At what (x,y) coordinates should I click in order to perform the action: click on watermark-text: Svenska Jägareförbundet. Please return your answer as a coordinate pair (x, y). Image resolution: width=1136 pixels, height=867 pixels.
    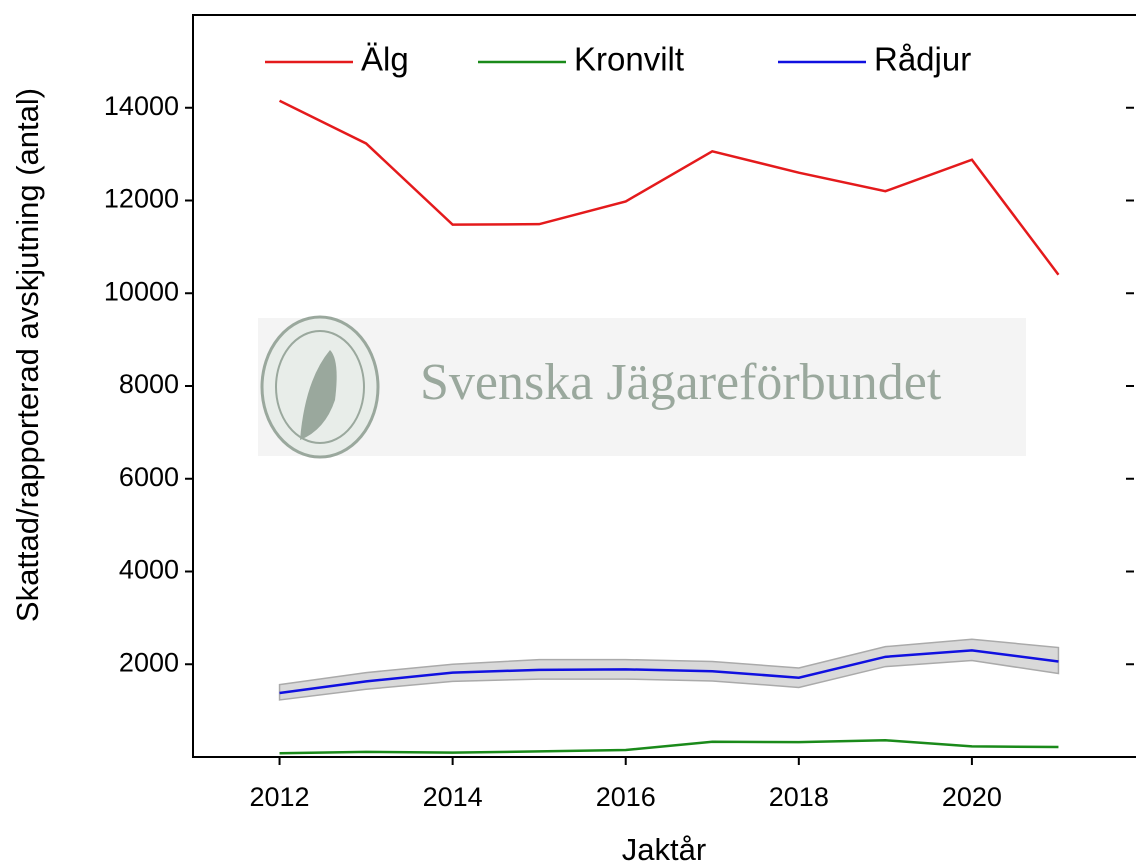
    Looking at the image, I should click on (681, 382).